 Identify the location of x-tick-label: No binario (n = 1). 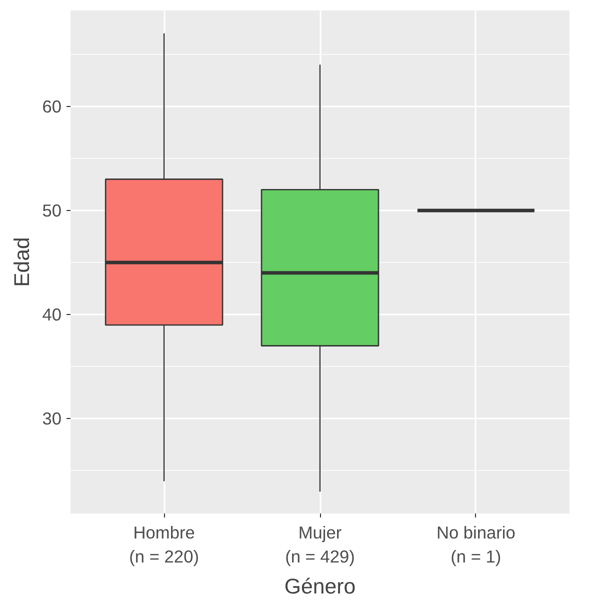
(476, 544).